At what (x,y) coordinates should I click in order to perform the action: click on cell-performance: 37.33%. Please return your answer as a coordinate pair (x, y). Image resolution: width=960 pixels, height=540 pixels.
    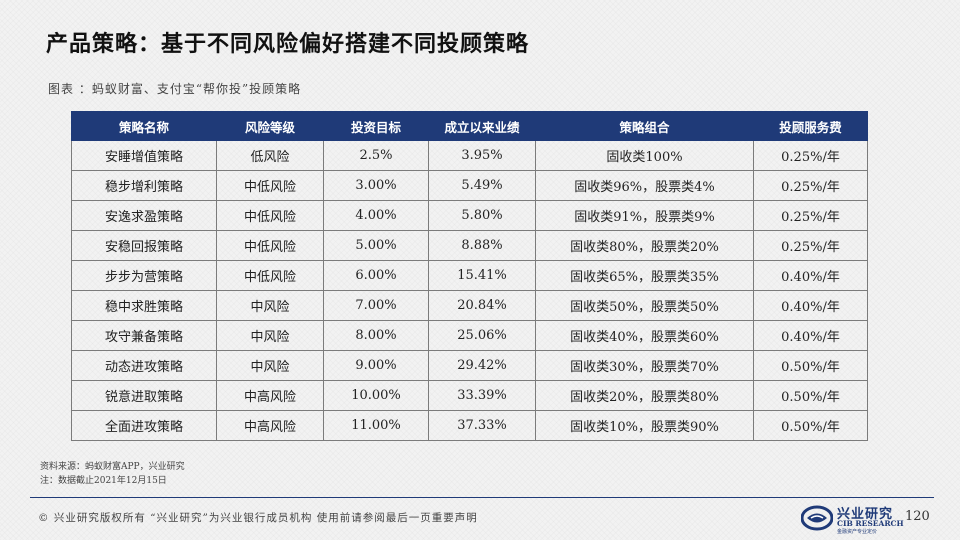
    Looking at the image, I should click on (482, 425).